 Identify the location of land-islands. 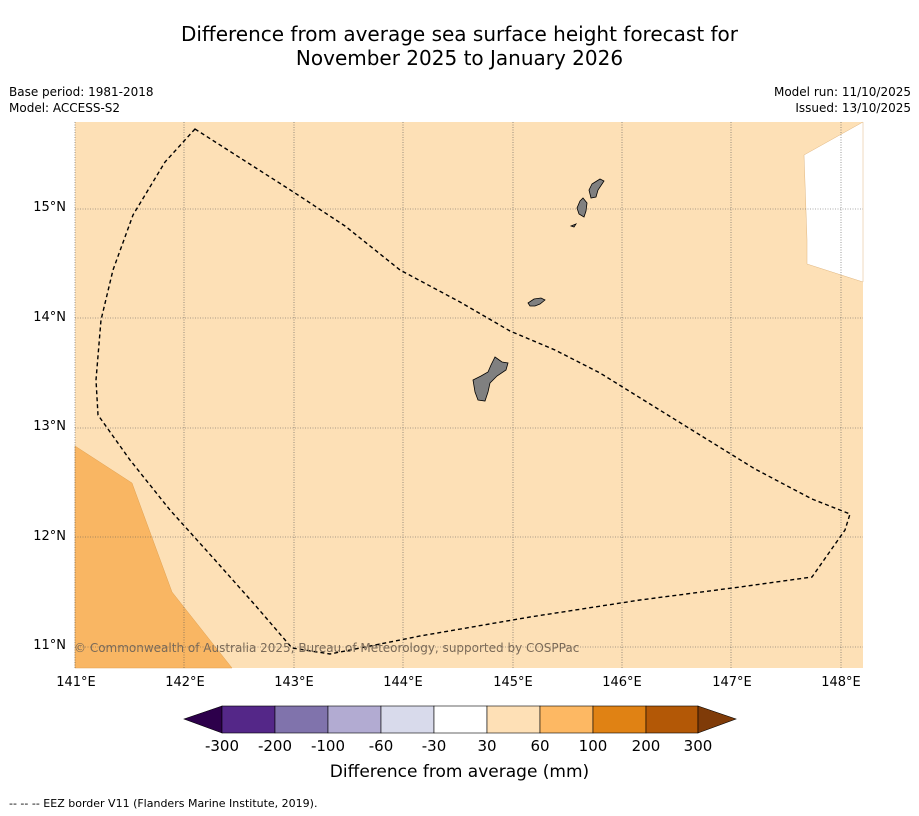
(538, 290).